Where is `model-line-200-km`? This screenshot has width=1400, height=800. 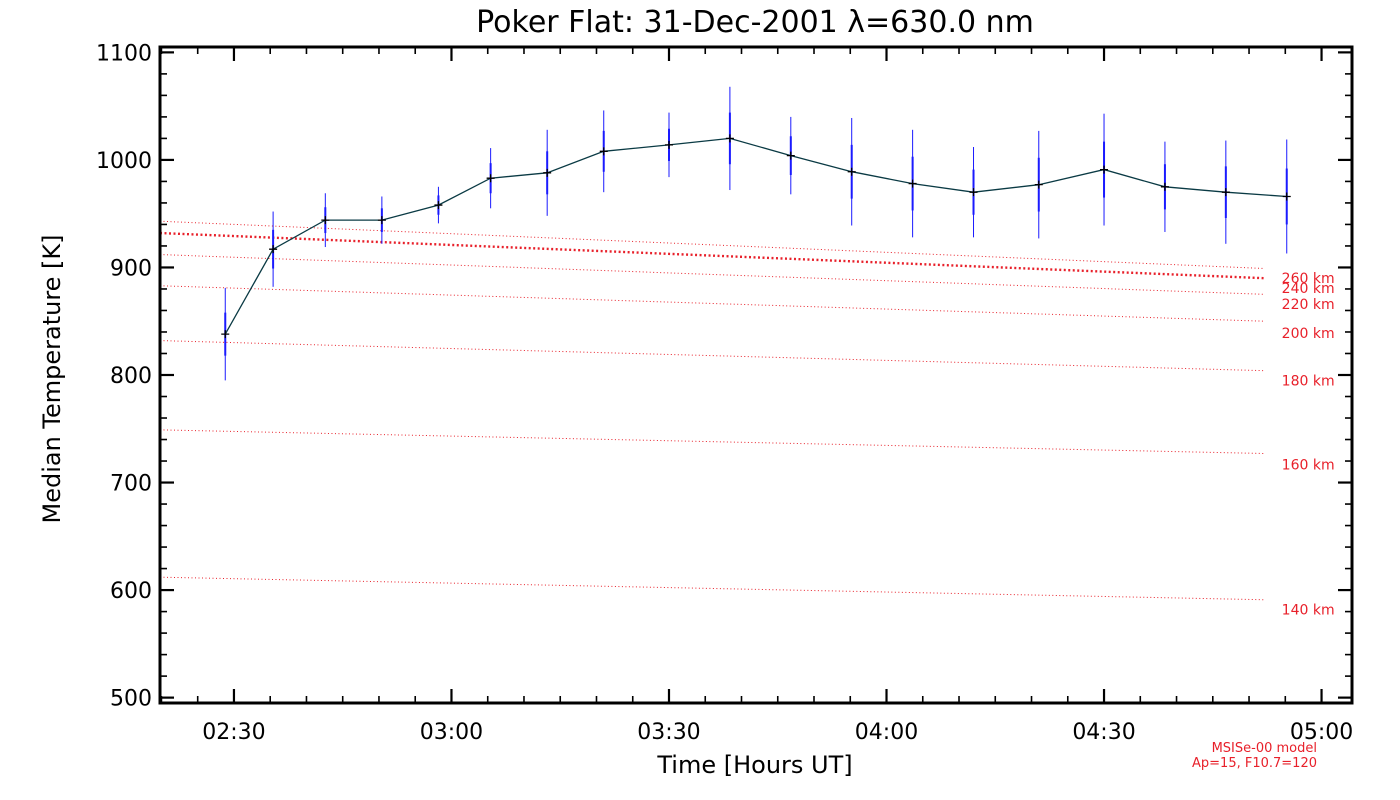
model-line-200-km is located at coordinates (712, 303).